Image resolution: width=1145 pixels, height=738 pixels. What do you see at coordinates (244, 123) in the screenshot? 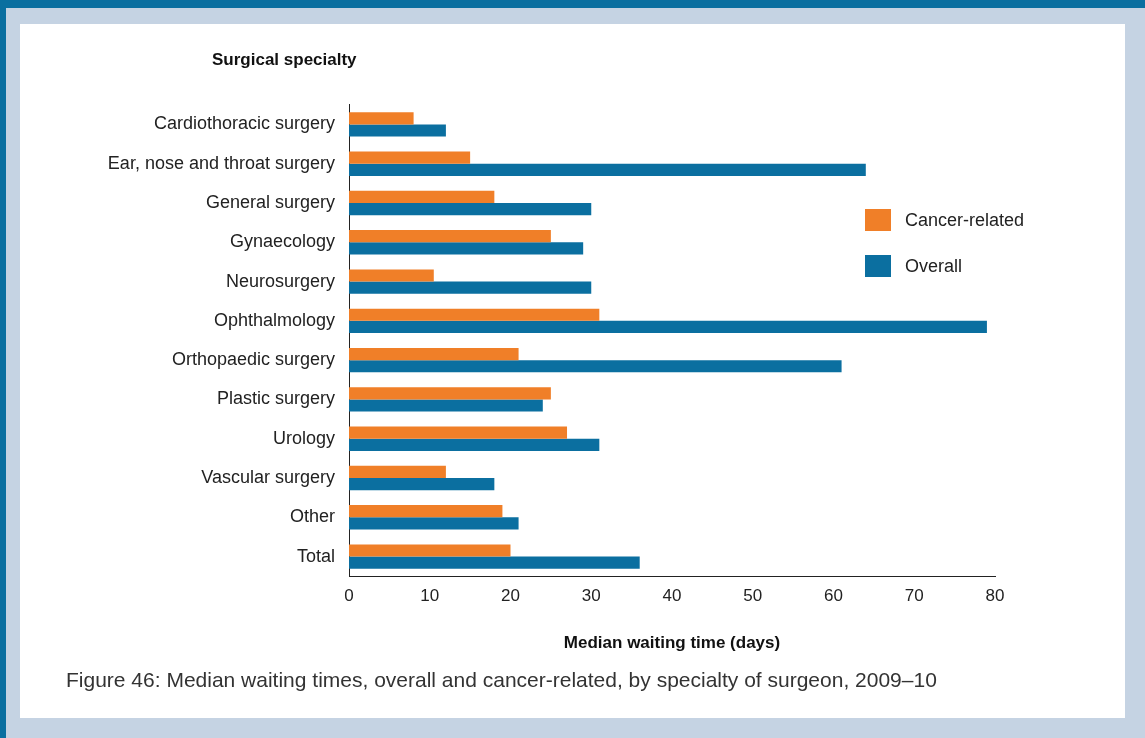
I see `y-tick-label: Cardiothoracic surgery` at bounding box center [244, 123].